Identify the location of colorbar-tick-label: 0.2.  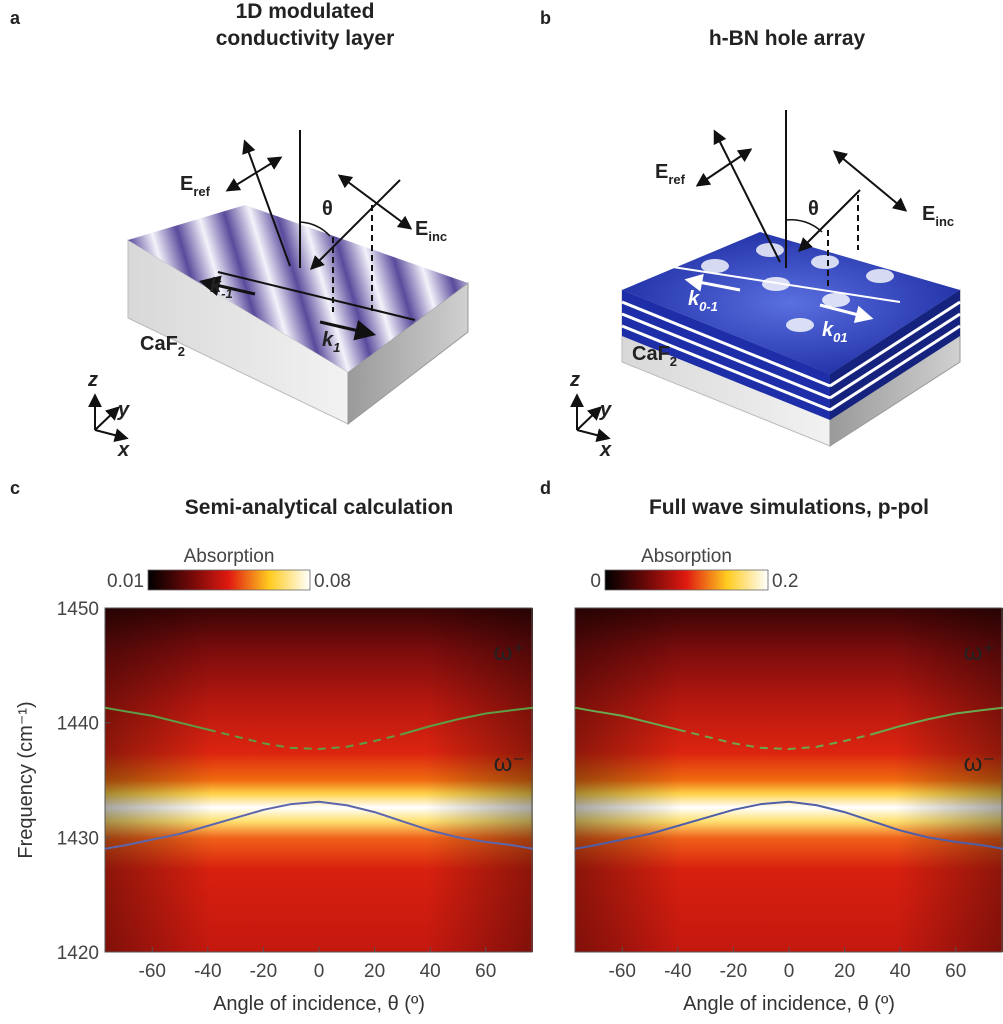
(785, 581).